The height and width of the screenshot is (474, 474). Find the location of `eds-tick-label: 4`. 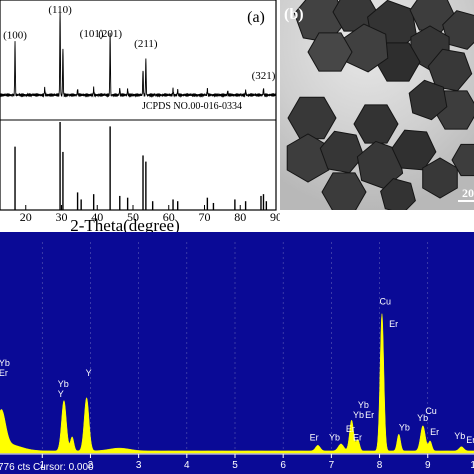

eds-tick-label: 4 is located at coordinates (187, 465).